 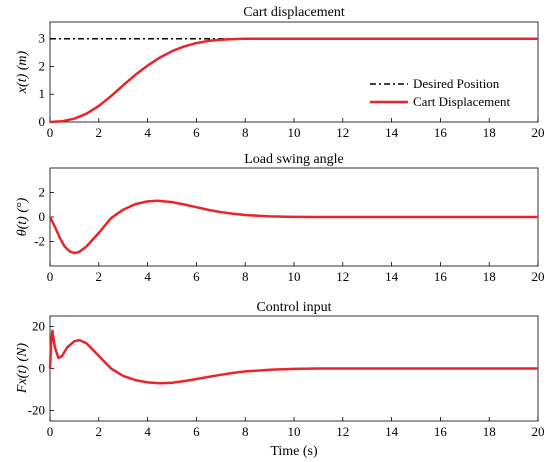 I want to click on y-ticks: -20 0 20, so click(x=41, y=368).